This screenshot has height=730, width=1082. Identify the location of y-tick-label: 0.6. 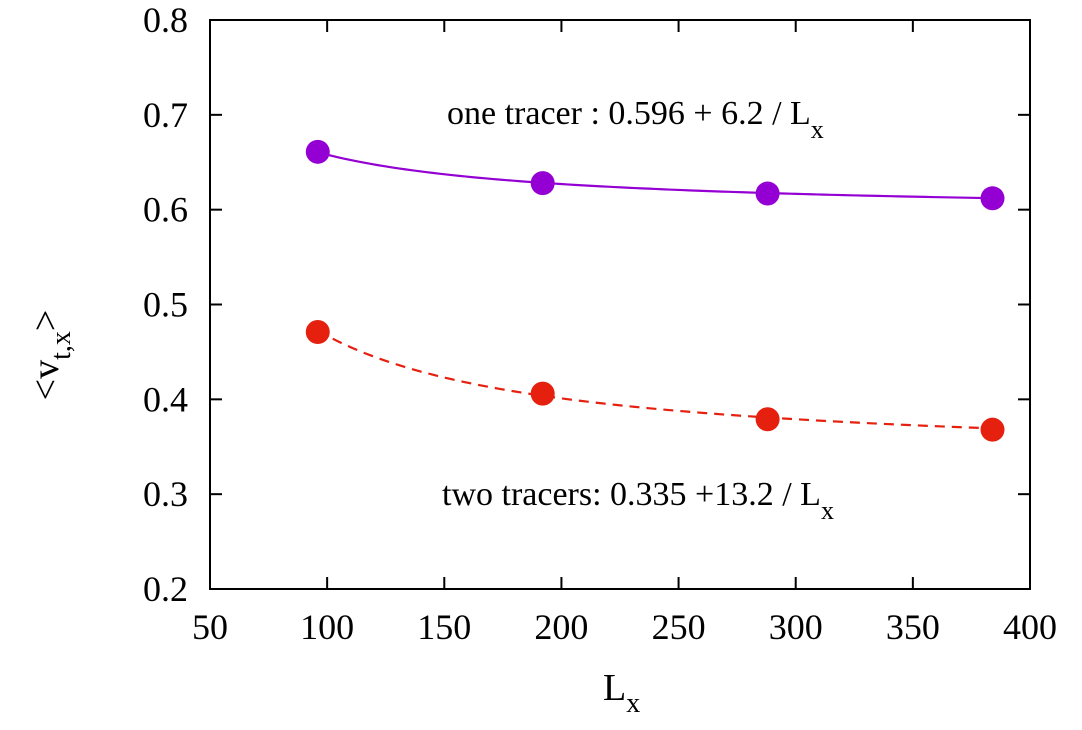
(165, 210).